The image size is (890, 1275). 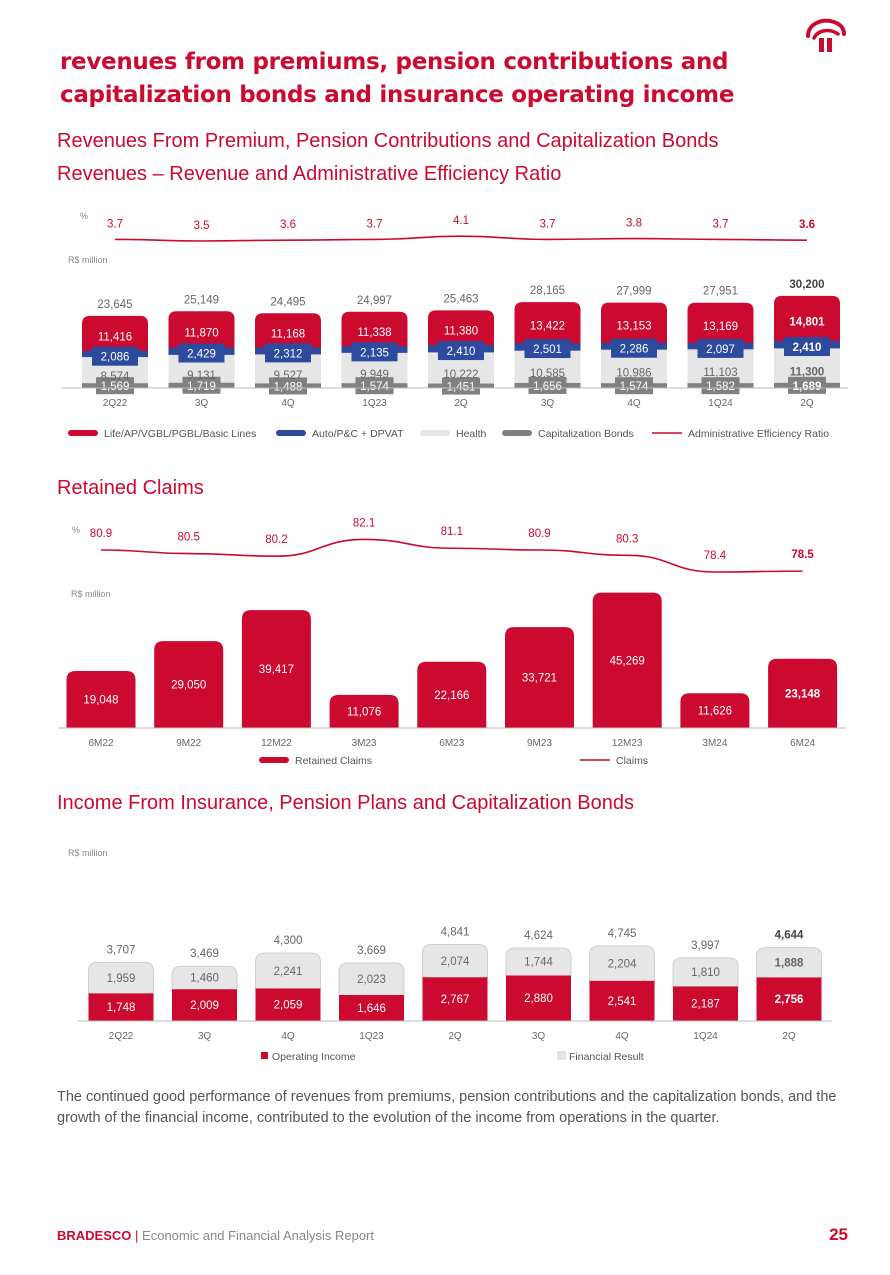 What do you see at coordinates (586, 434) in the screenshot?
I see `legend-label: Capitalization Bonds` at bounding box center [586, 434].